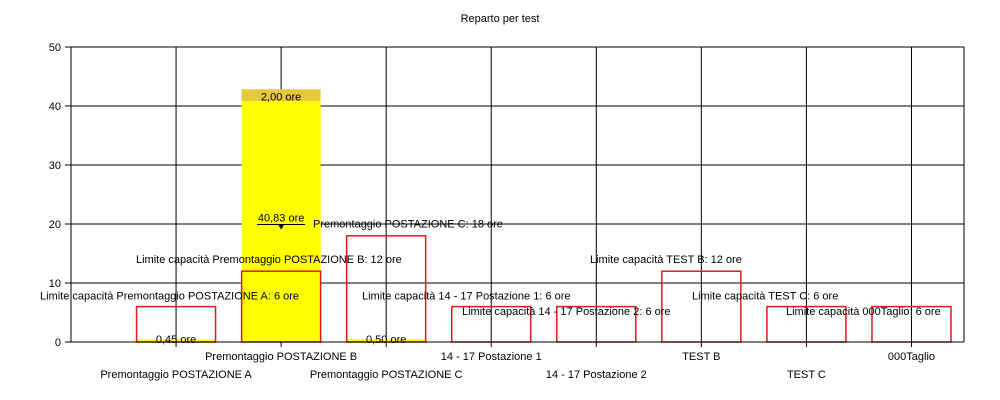  What do you see at coordinates (491, 357) in the screenshot?
I see `x-tick-label: 14 - 17 Postazione 1` at bounding box center [491, 357].